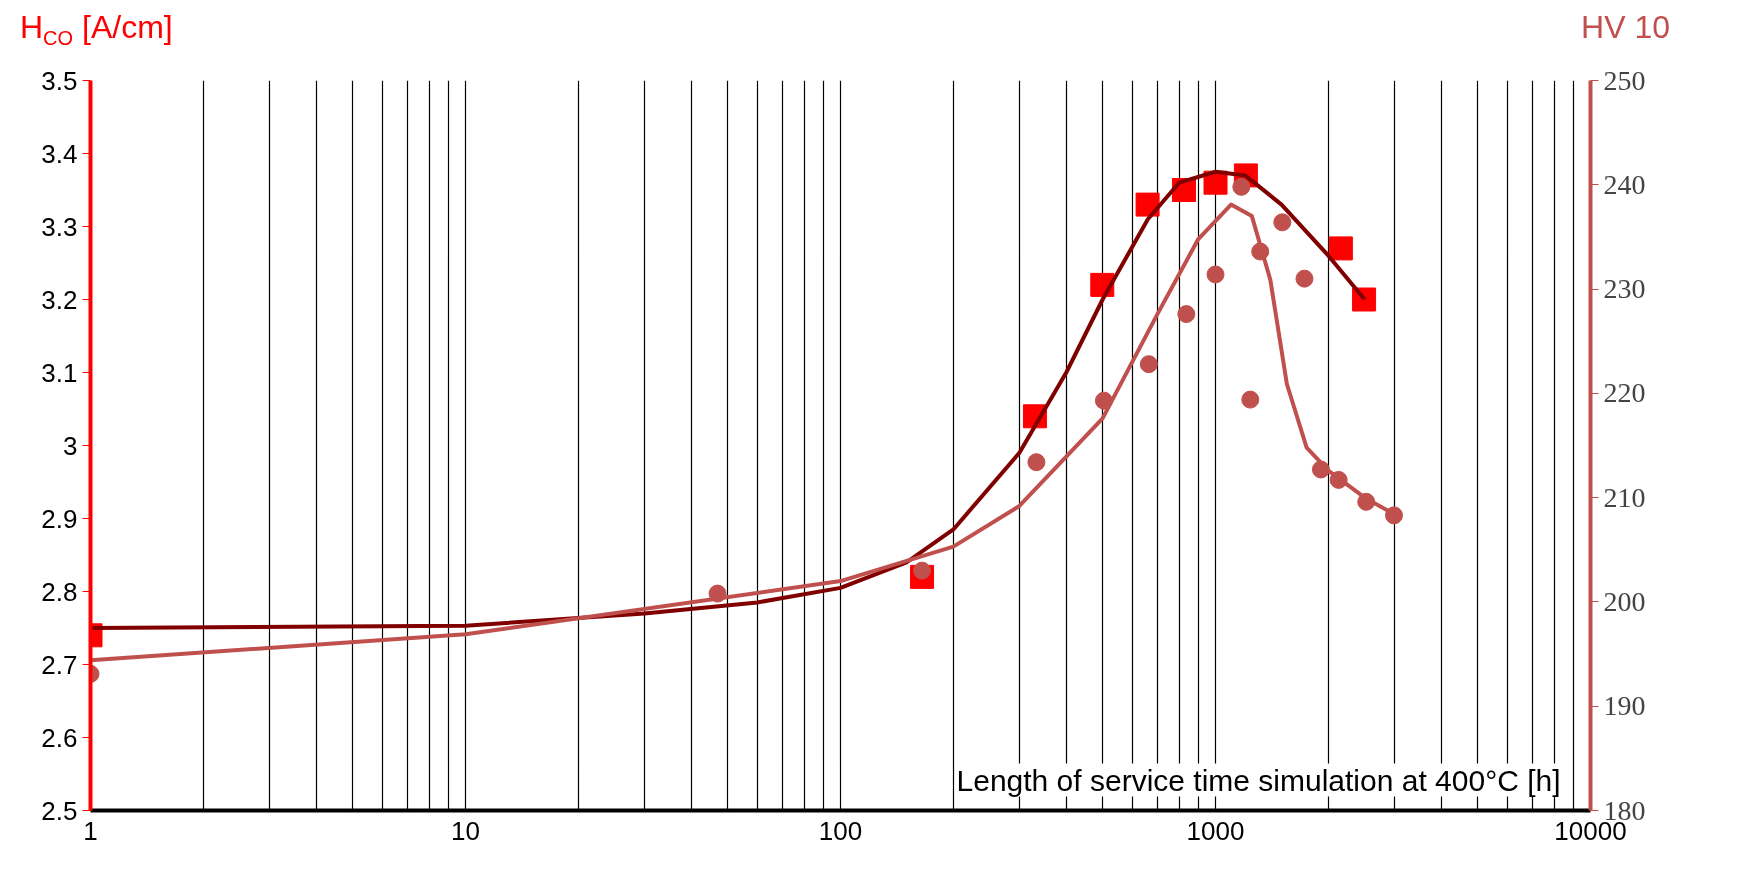  What do you see at coordinates (96, 30) in the screenshot?
I see `y-axis-title: H$_{CO}$ [A/cm]` at bounding box center [96, 30].